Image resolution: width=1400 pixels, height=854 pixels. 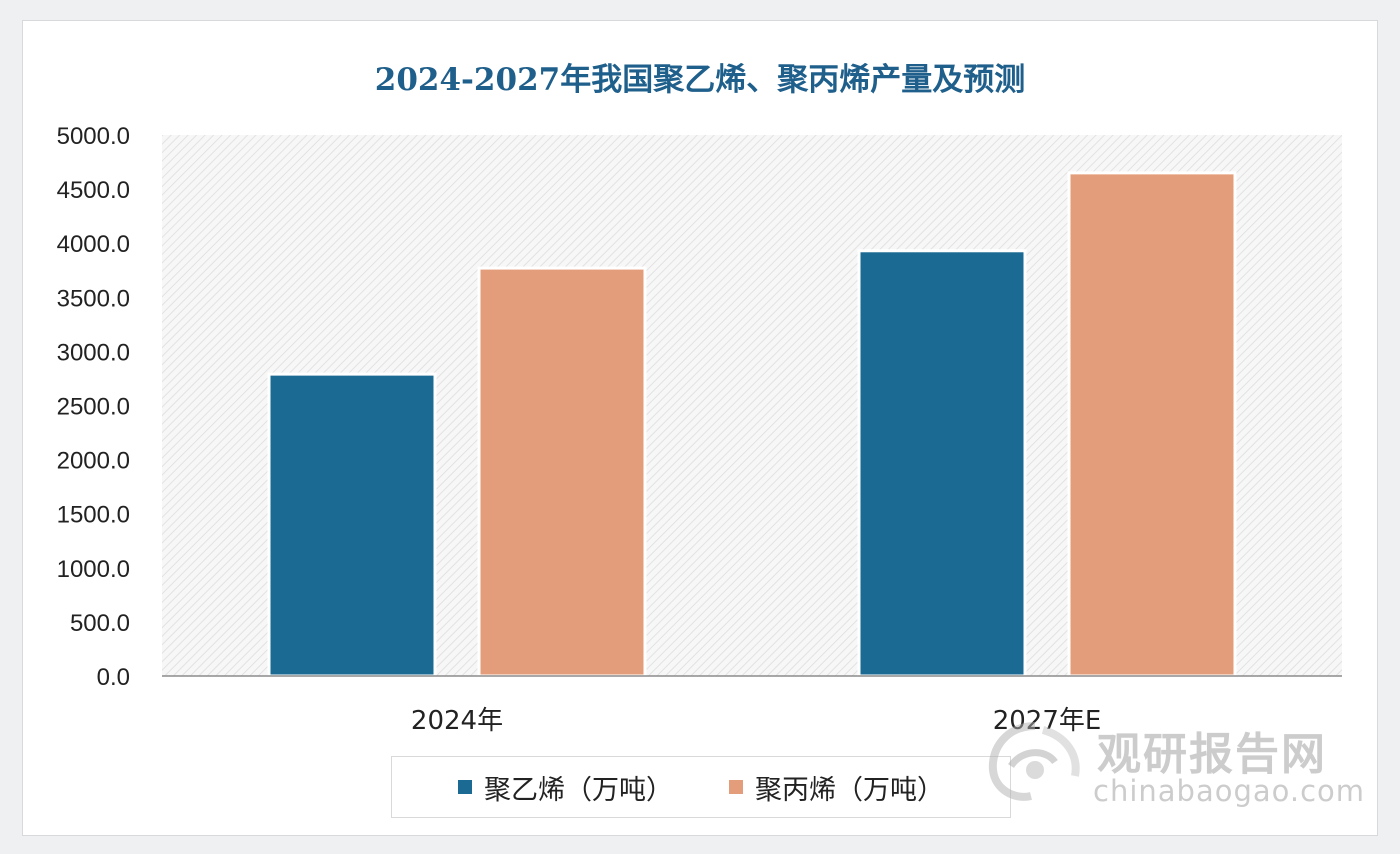 What do you see at coordinates (1047, 721) in the screenshot?
I see `x-tick-label: 2027年E` at bounding box center [1047, 721].